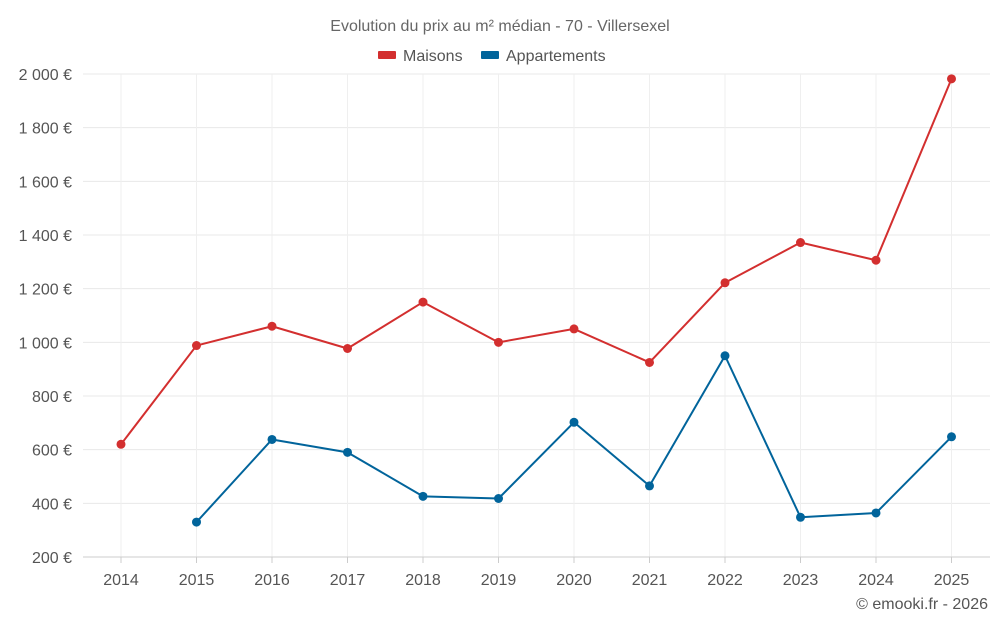 This screenshot has height=625, width=1000. I want to click on y-tick-label: 1 200 €, so click(45, 290).